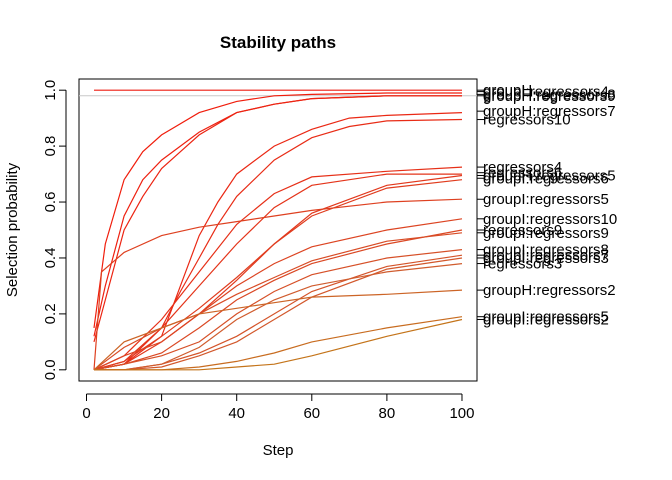 Image resolution: width=672 pixels, height=480 pixels. What do you see at coordinates (522, 167) in the screenshot?
I see `series-label: regressors4` at bounding box center [522, 167].